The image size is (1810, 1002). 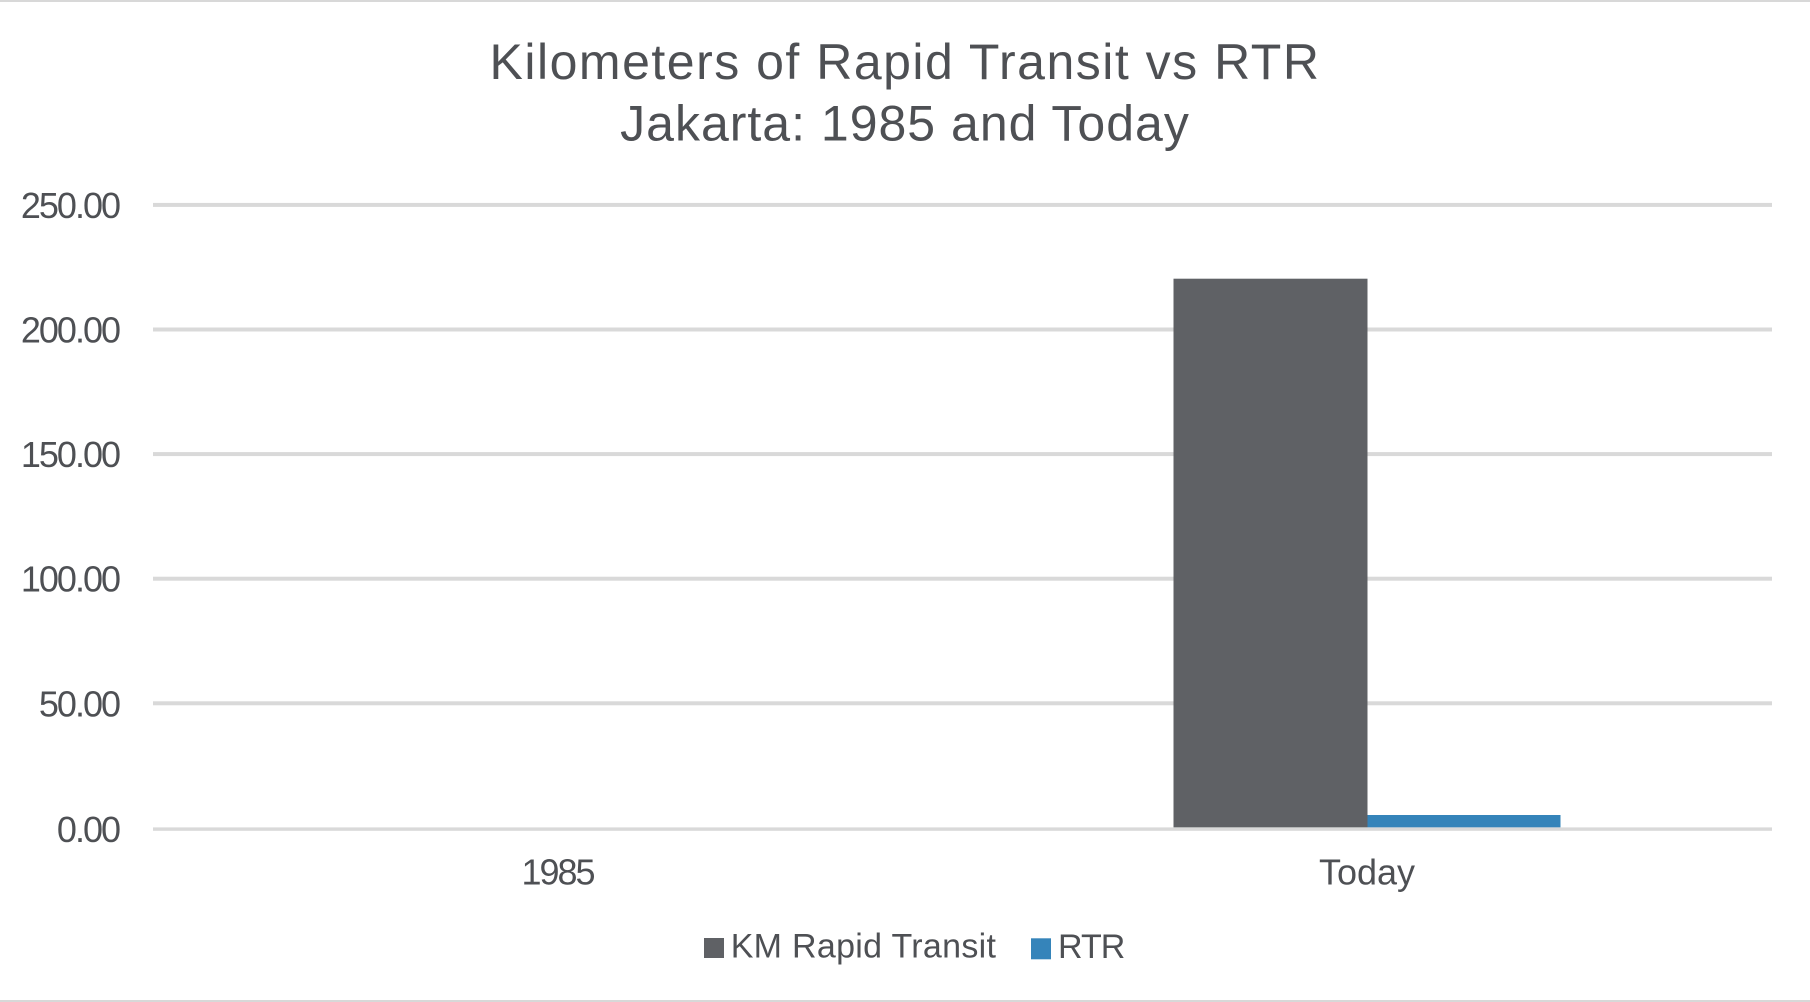 What do you see at coordinates (70, 330) in the screenshot?
I see `svg-text: 200.00` at bounding box center [70, 330].